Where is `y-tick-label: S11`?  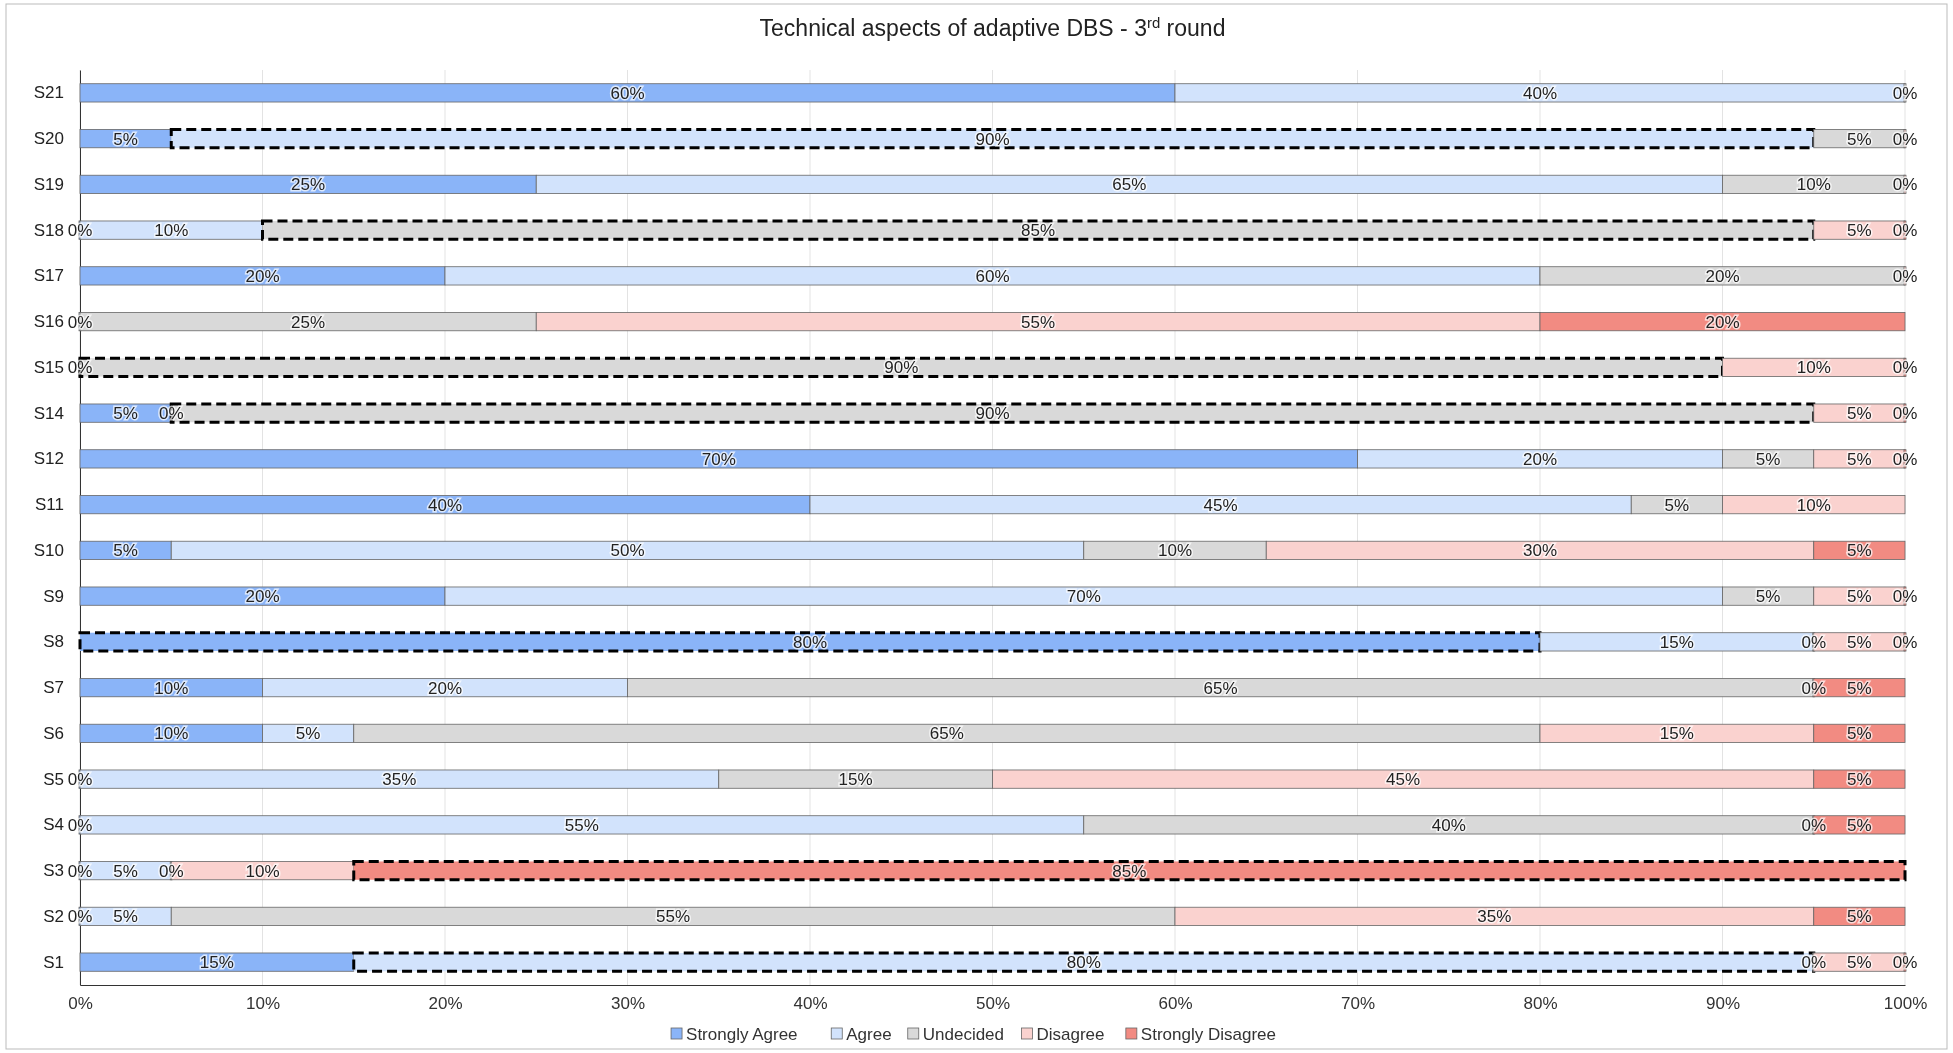 y-tick-label: S11 is located at coordinates (49, 505).